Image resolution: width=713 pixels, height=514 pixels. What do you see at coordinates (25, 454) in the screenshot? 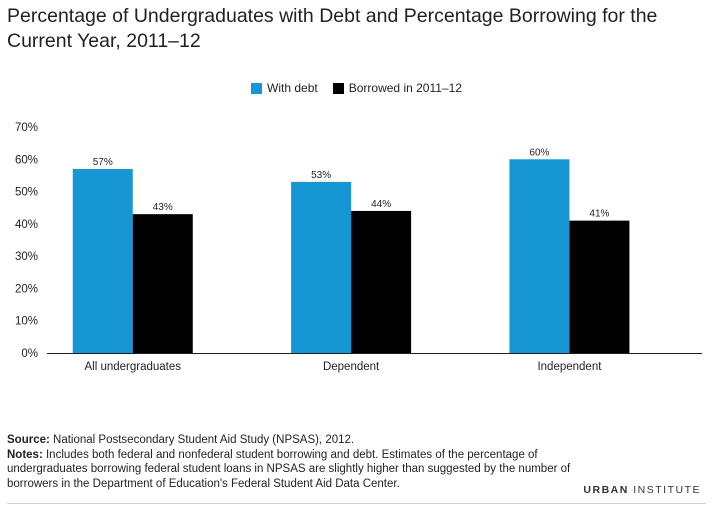
I see `notes-label: Notes:` at bounding box center [25, 454].